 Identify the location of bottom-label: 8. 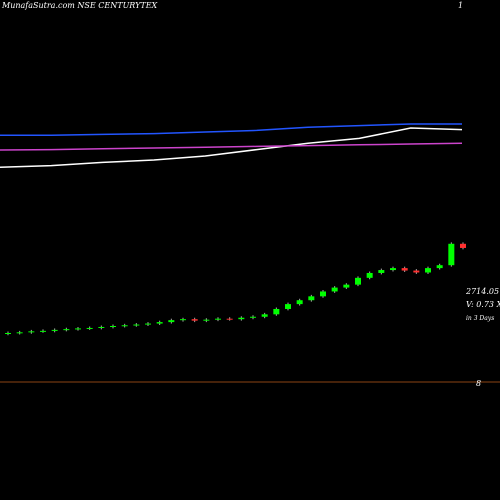
(478, 383).